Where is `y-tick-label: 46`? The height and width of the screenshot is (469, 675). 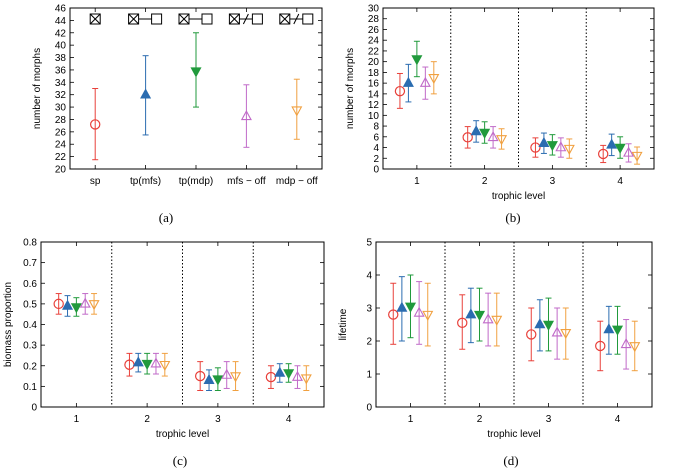 y-tick-label: 46 is located at coordinates (61, 9).